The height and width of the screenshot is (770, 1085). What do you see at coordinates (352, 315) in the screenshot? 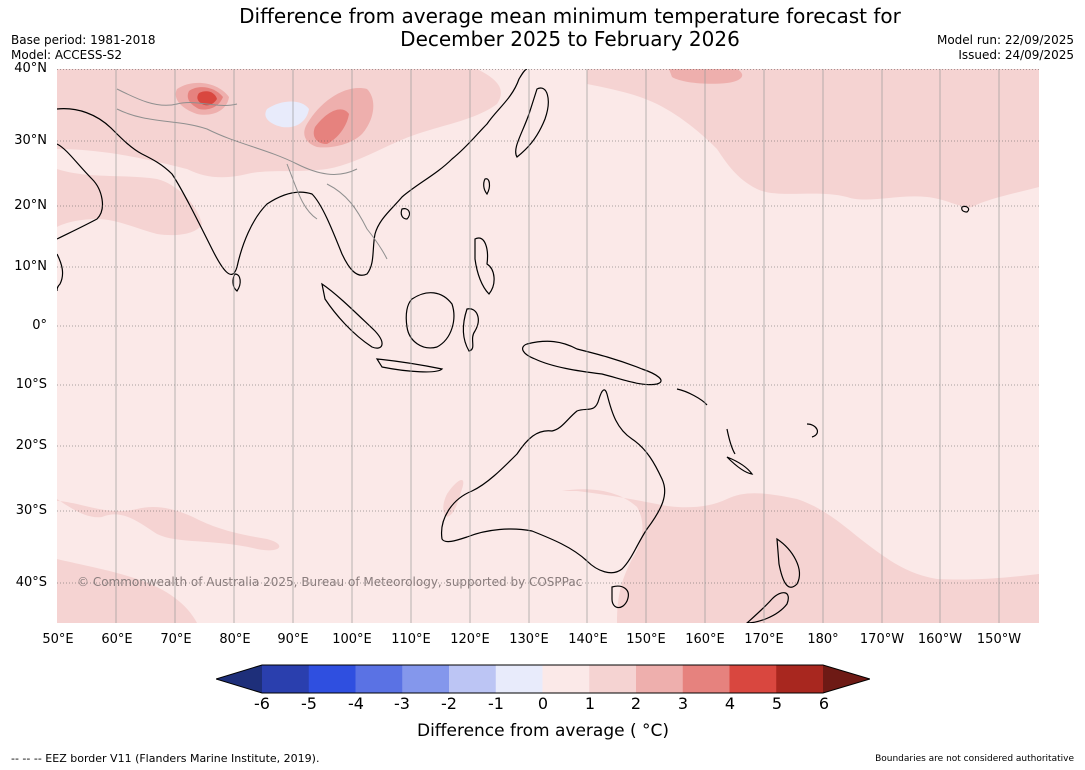
I see `sumatra-outline` at bounding box center [352, 315].